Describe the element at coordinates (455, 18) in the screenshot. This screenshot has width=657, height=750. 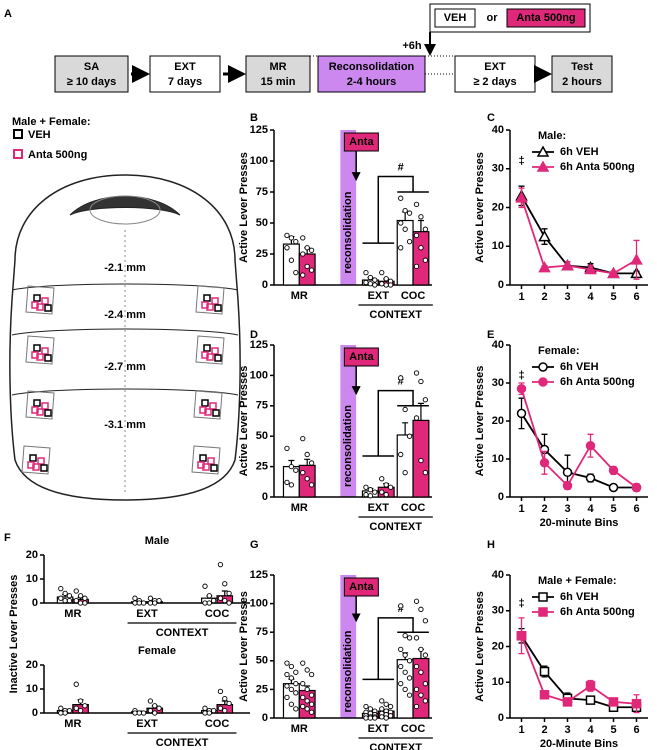
I see `choice-veh` at that location.